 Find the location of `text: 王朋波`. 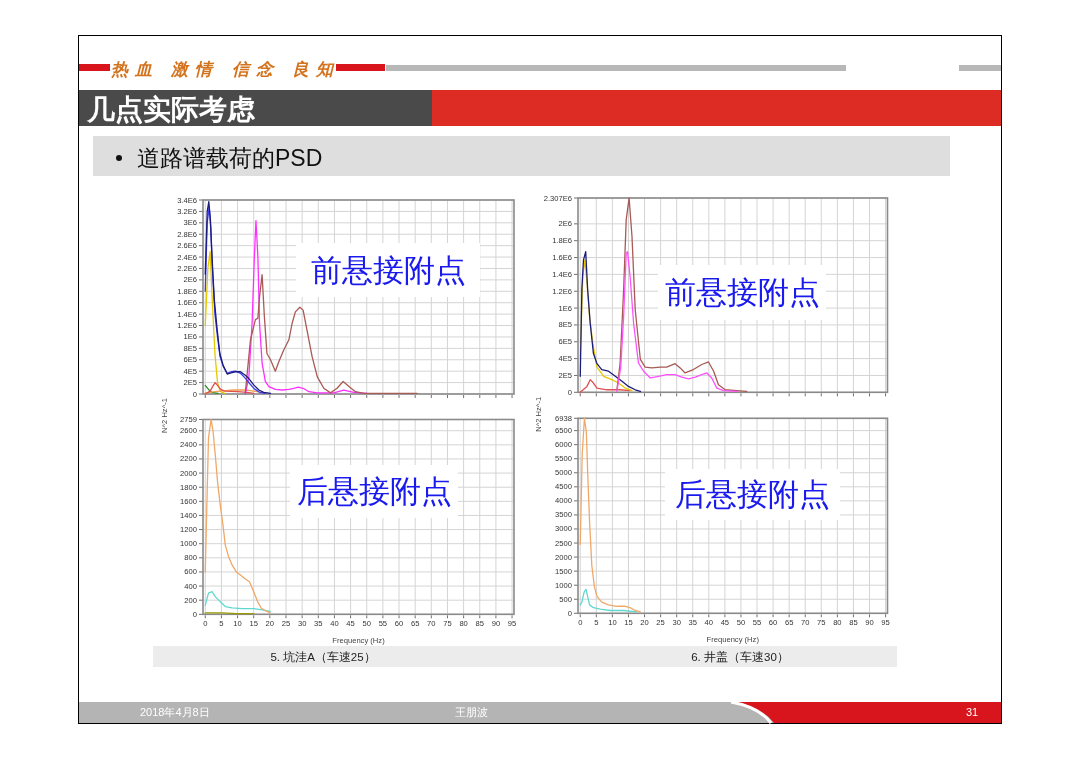

text: 王朋波 is located at coordinates (471, 712).